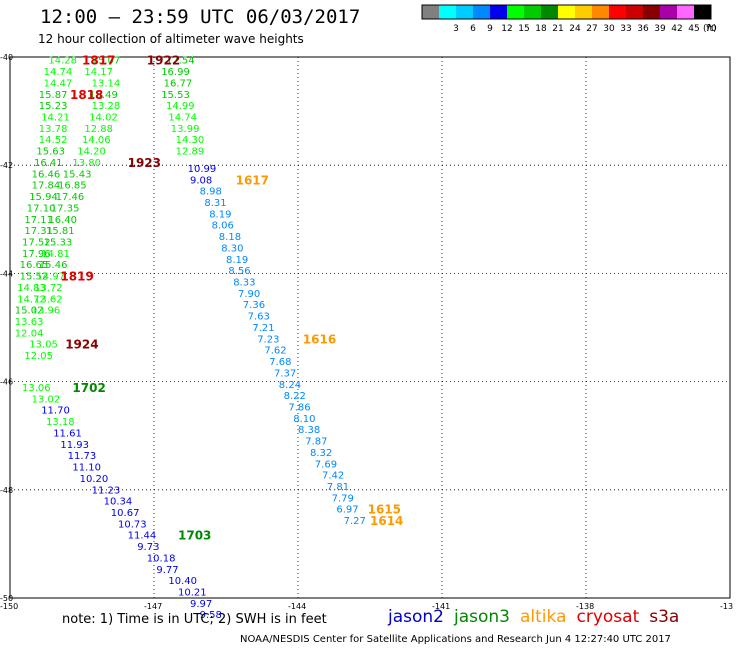  What do you see at coordinates (46, 174) in the screenshot?
I see `wave-height-value: 16.46` at bounding box center [46, 174].